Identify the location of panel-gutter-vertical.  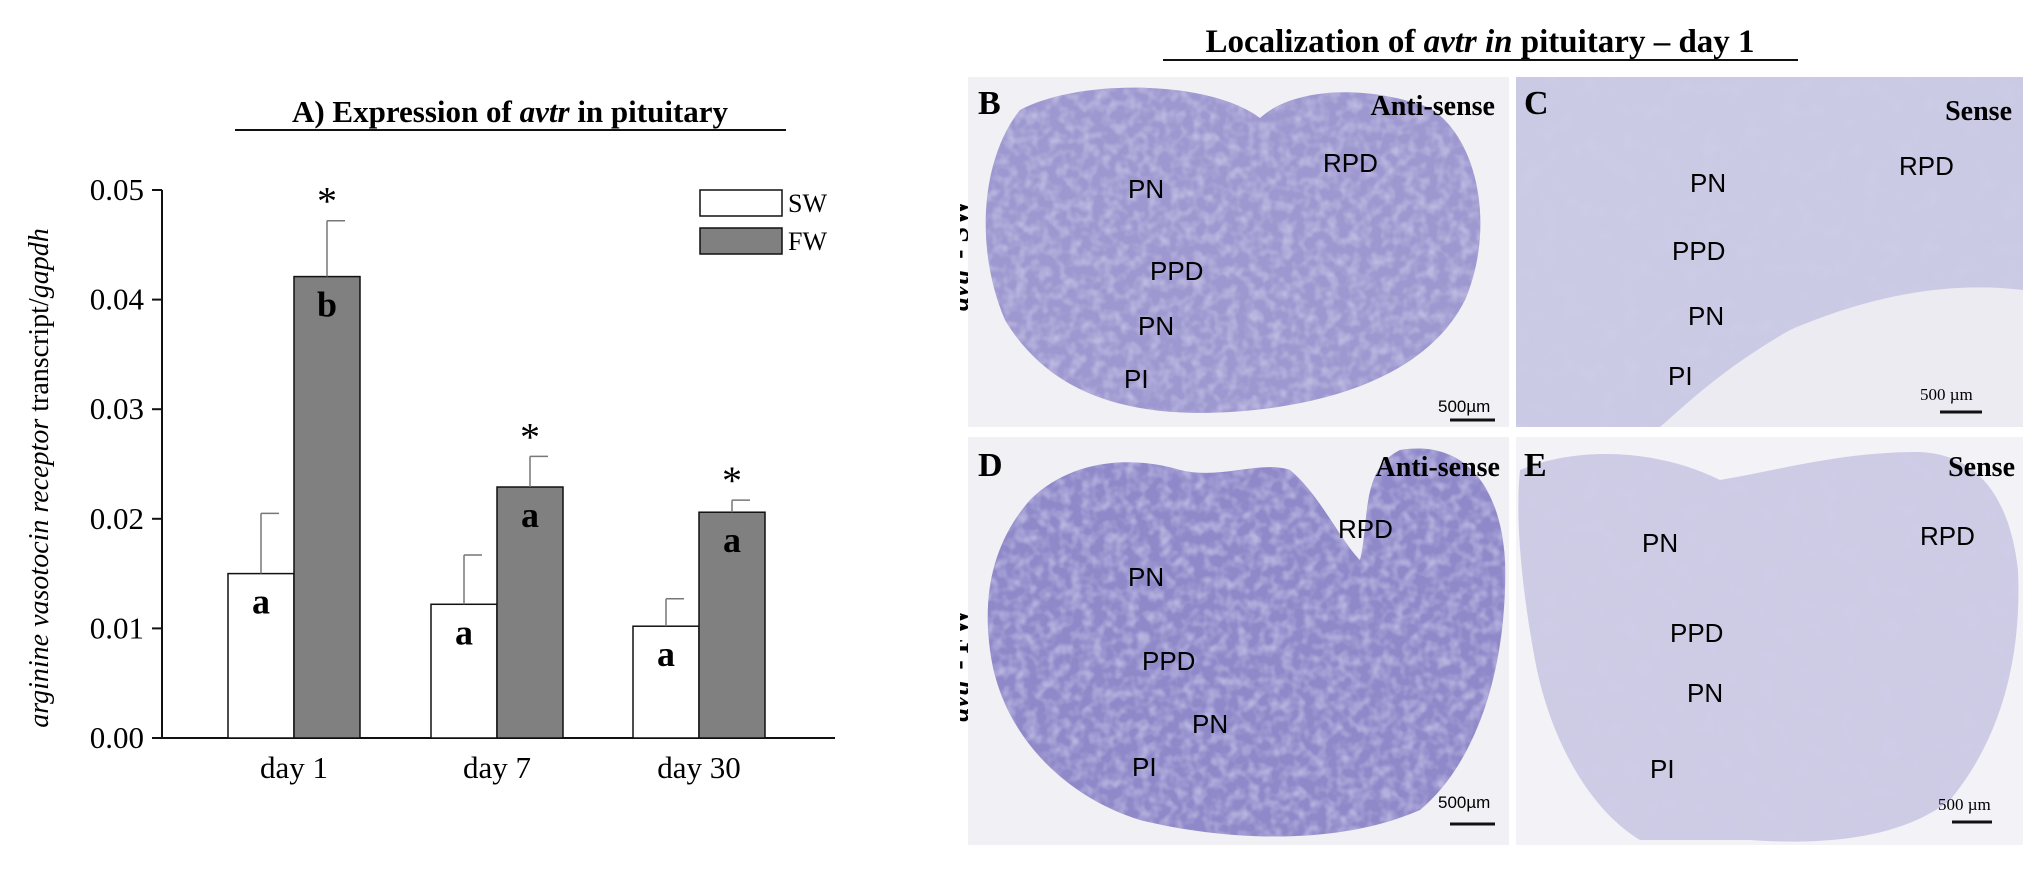
(1512, 461).